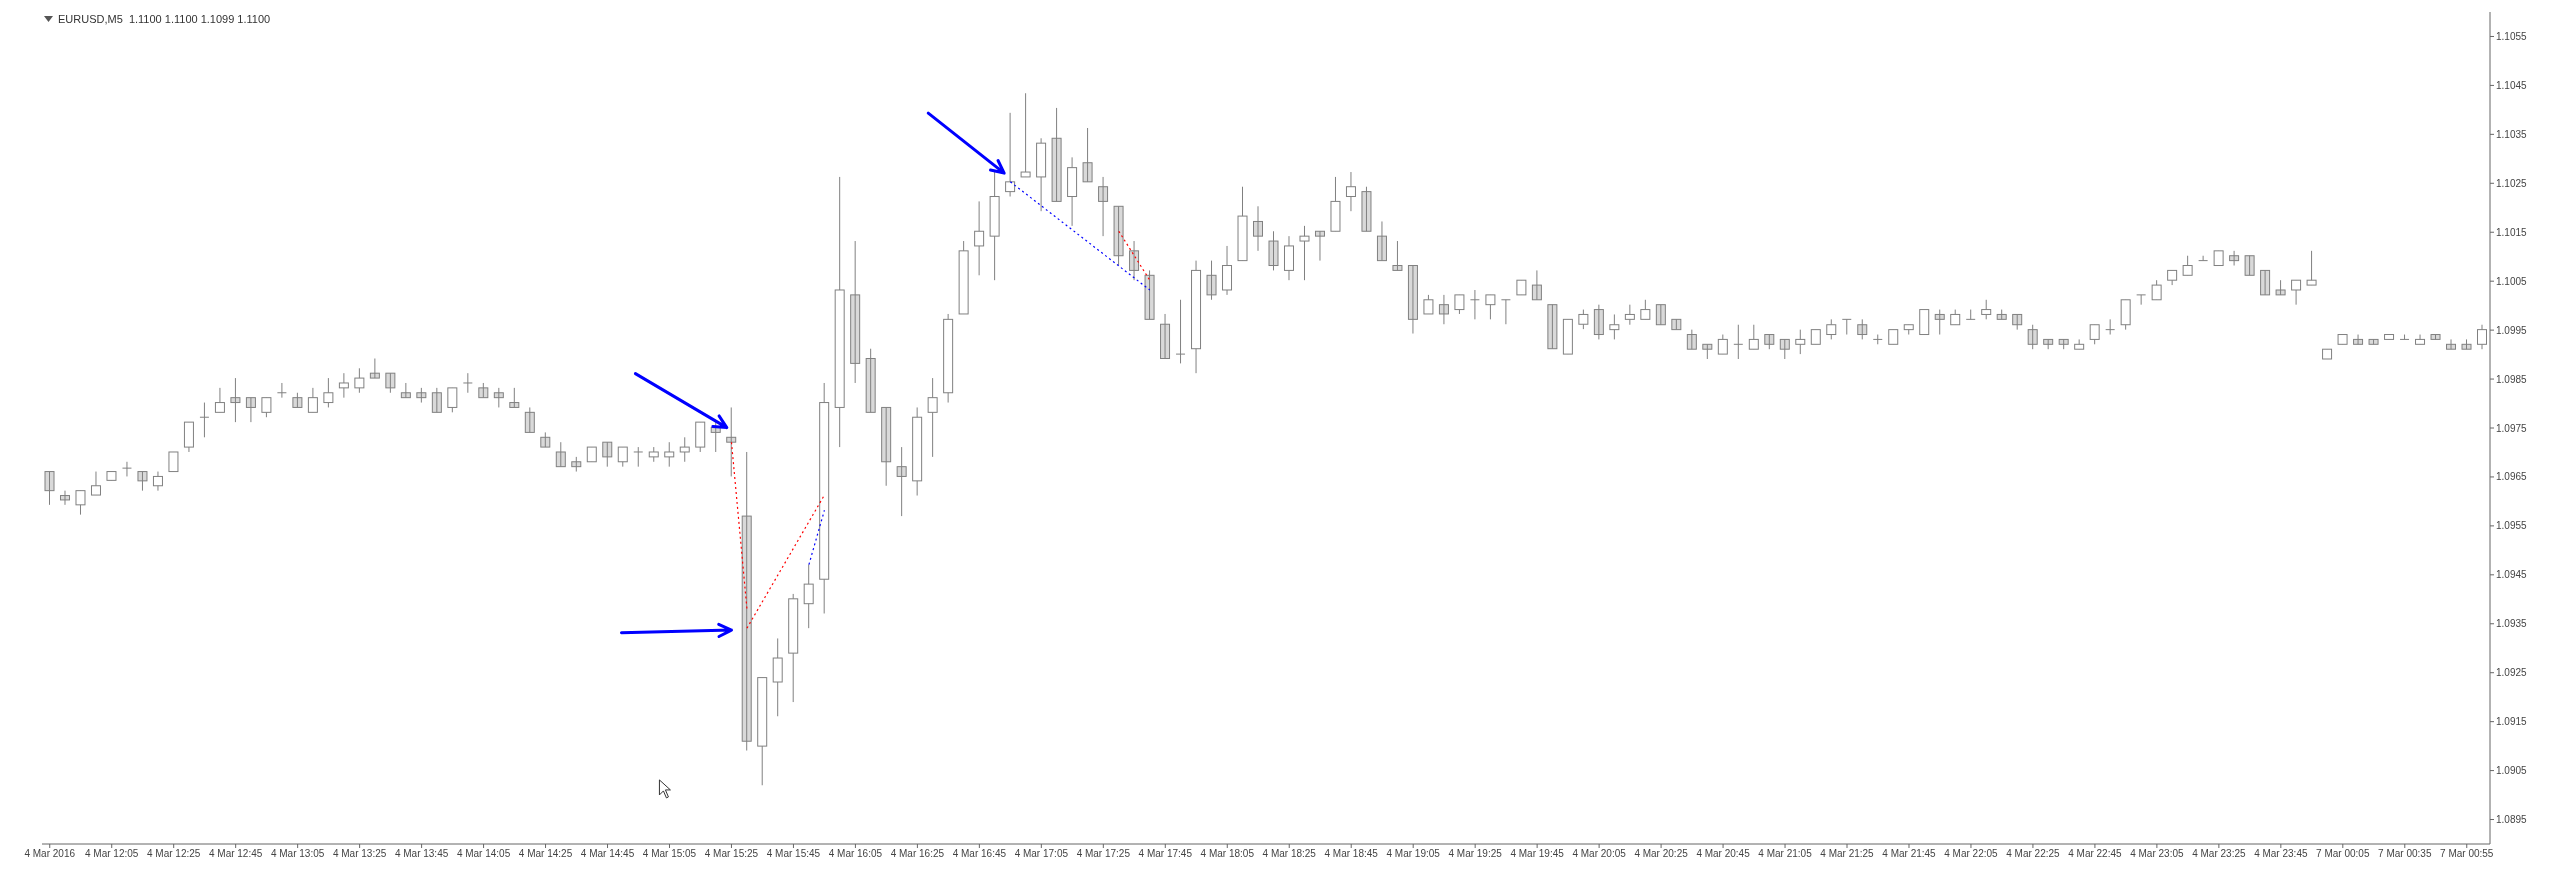 The width and height of the screenshot is (2554, 877). What do you see at coordinates (1599, 854) in the screenshot?
I see `x-tick-label: 4 Mar 20:05` at bounding box center [1599, 854].